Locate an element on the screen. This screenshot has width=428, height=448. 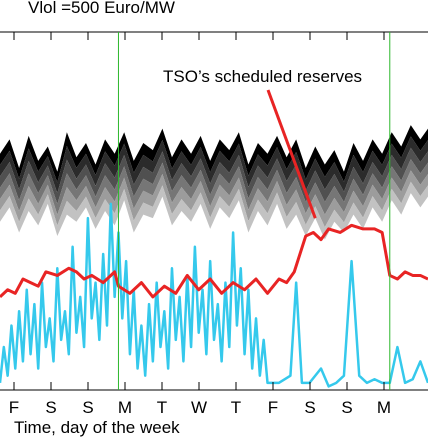
x-tick-label-10: S is located at coordinates (346, 407).